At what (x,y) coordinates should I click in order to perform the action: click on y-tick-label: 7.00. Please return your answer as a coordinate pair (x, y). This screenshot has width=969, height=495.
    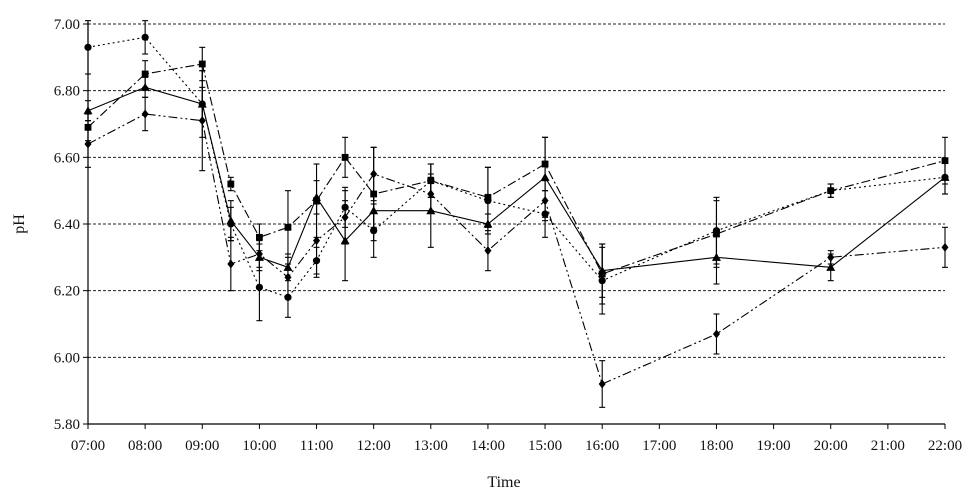
    Looking at the image, I should click on (67, 25).